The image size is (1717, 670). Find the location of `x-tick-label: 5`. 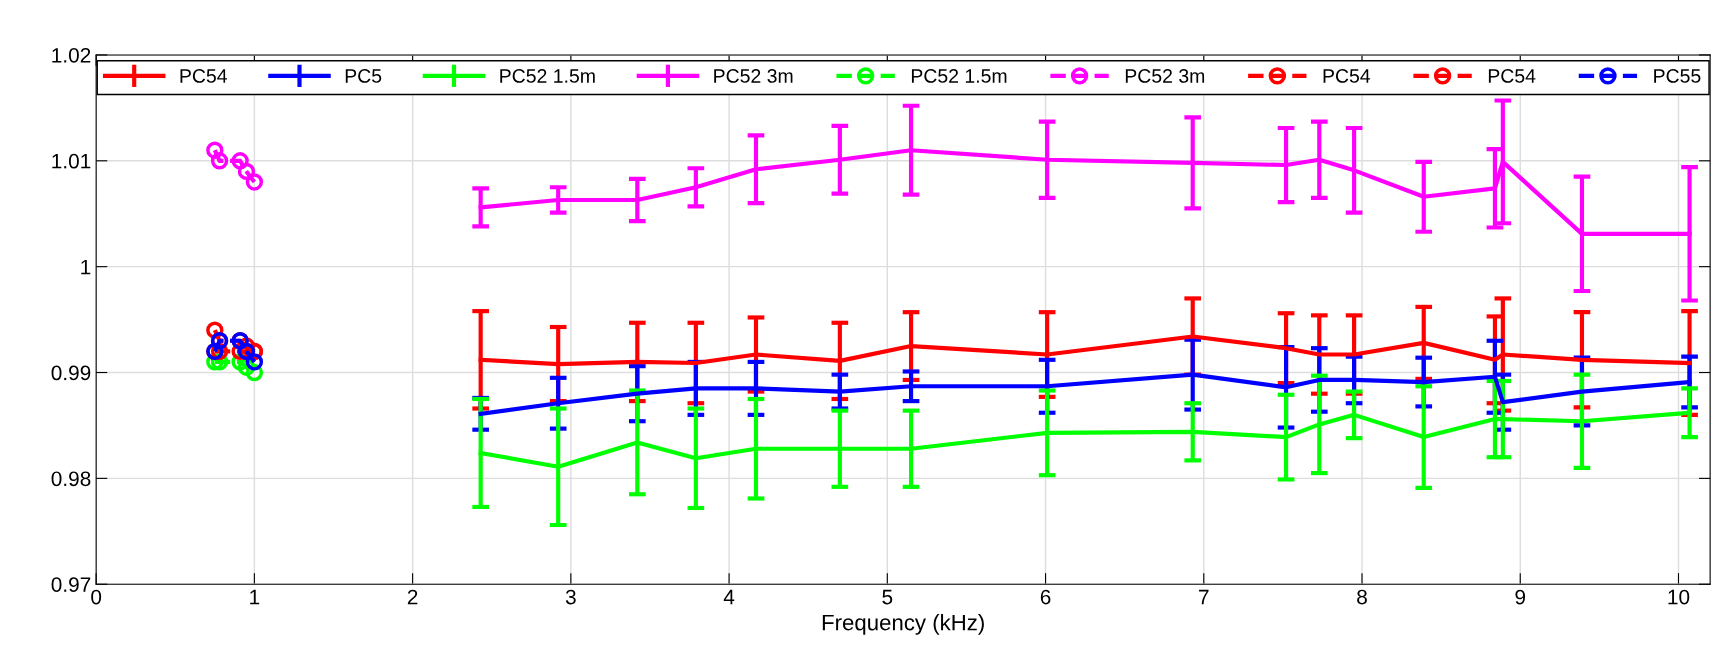

x-tick-label: 5 is located at coordinates (887, 597).